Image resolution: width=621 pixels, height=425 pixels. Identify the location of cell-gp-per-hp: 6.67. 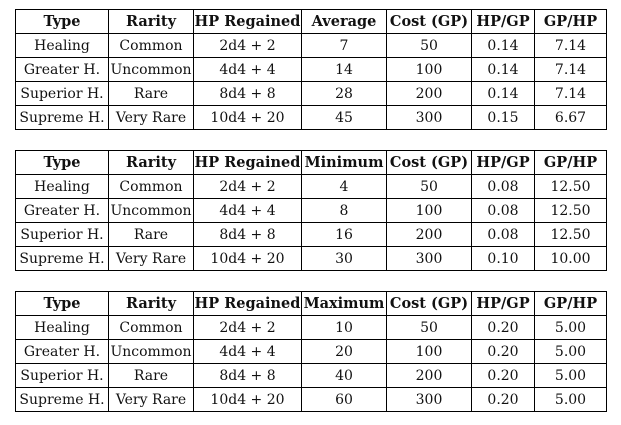
(570, 117).